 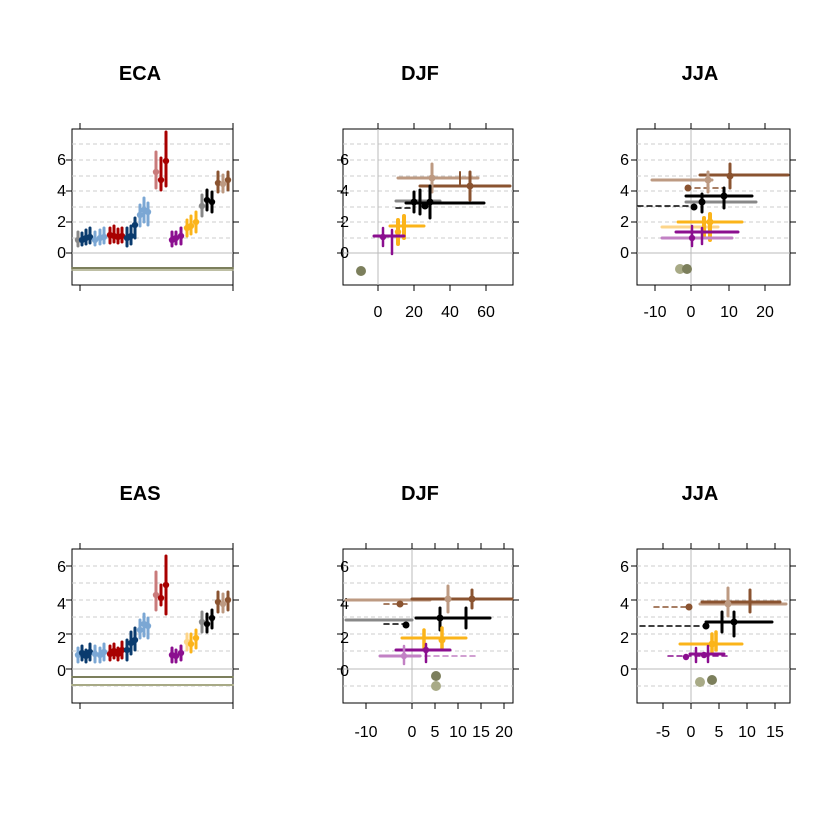 What do you see at coordinates (624, 207) in the screenshot?
I see `y-tick-labels-panel-3: 0 2 4 6` at bounding box center [624, 207].